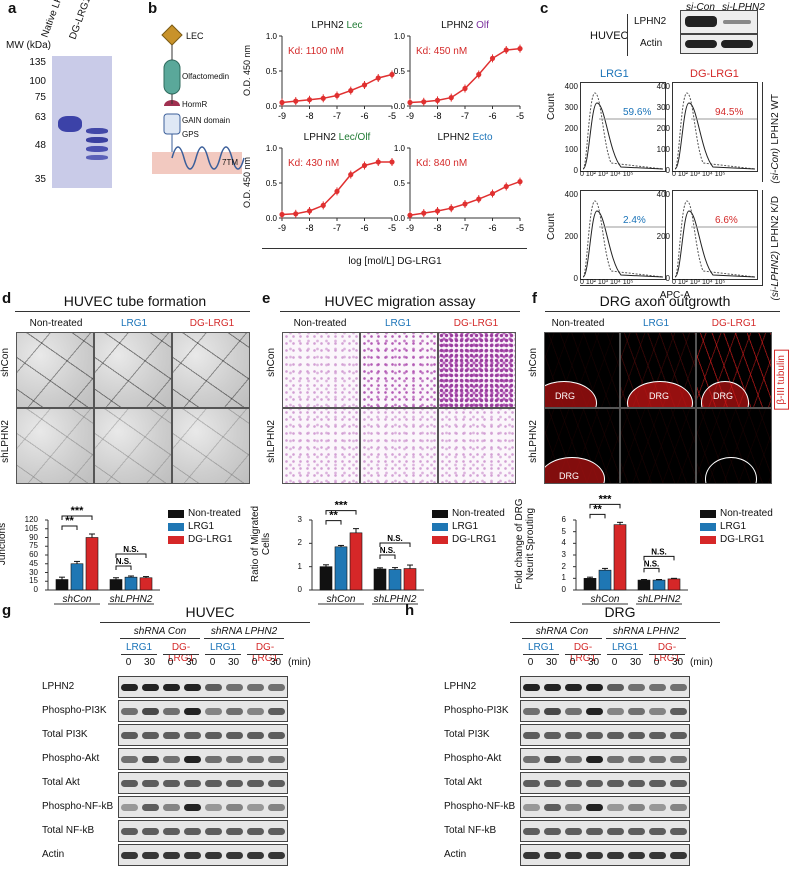 This screenshot has width=790, height=888. What do you see at coordinates (775, 165) in the screenshot?
I see `flow-row-wt-line2: (si-Con)` at bounding box center [775, 165].